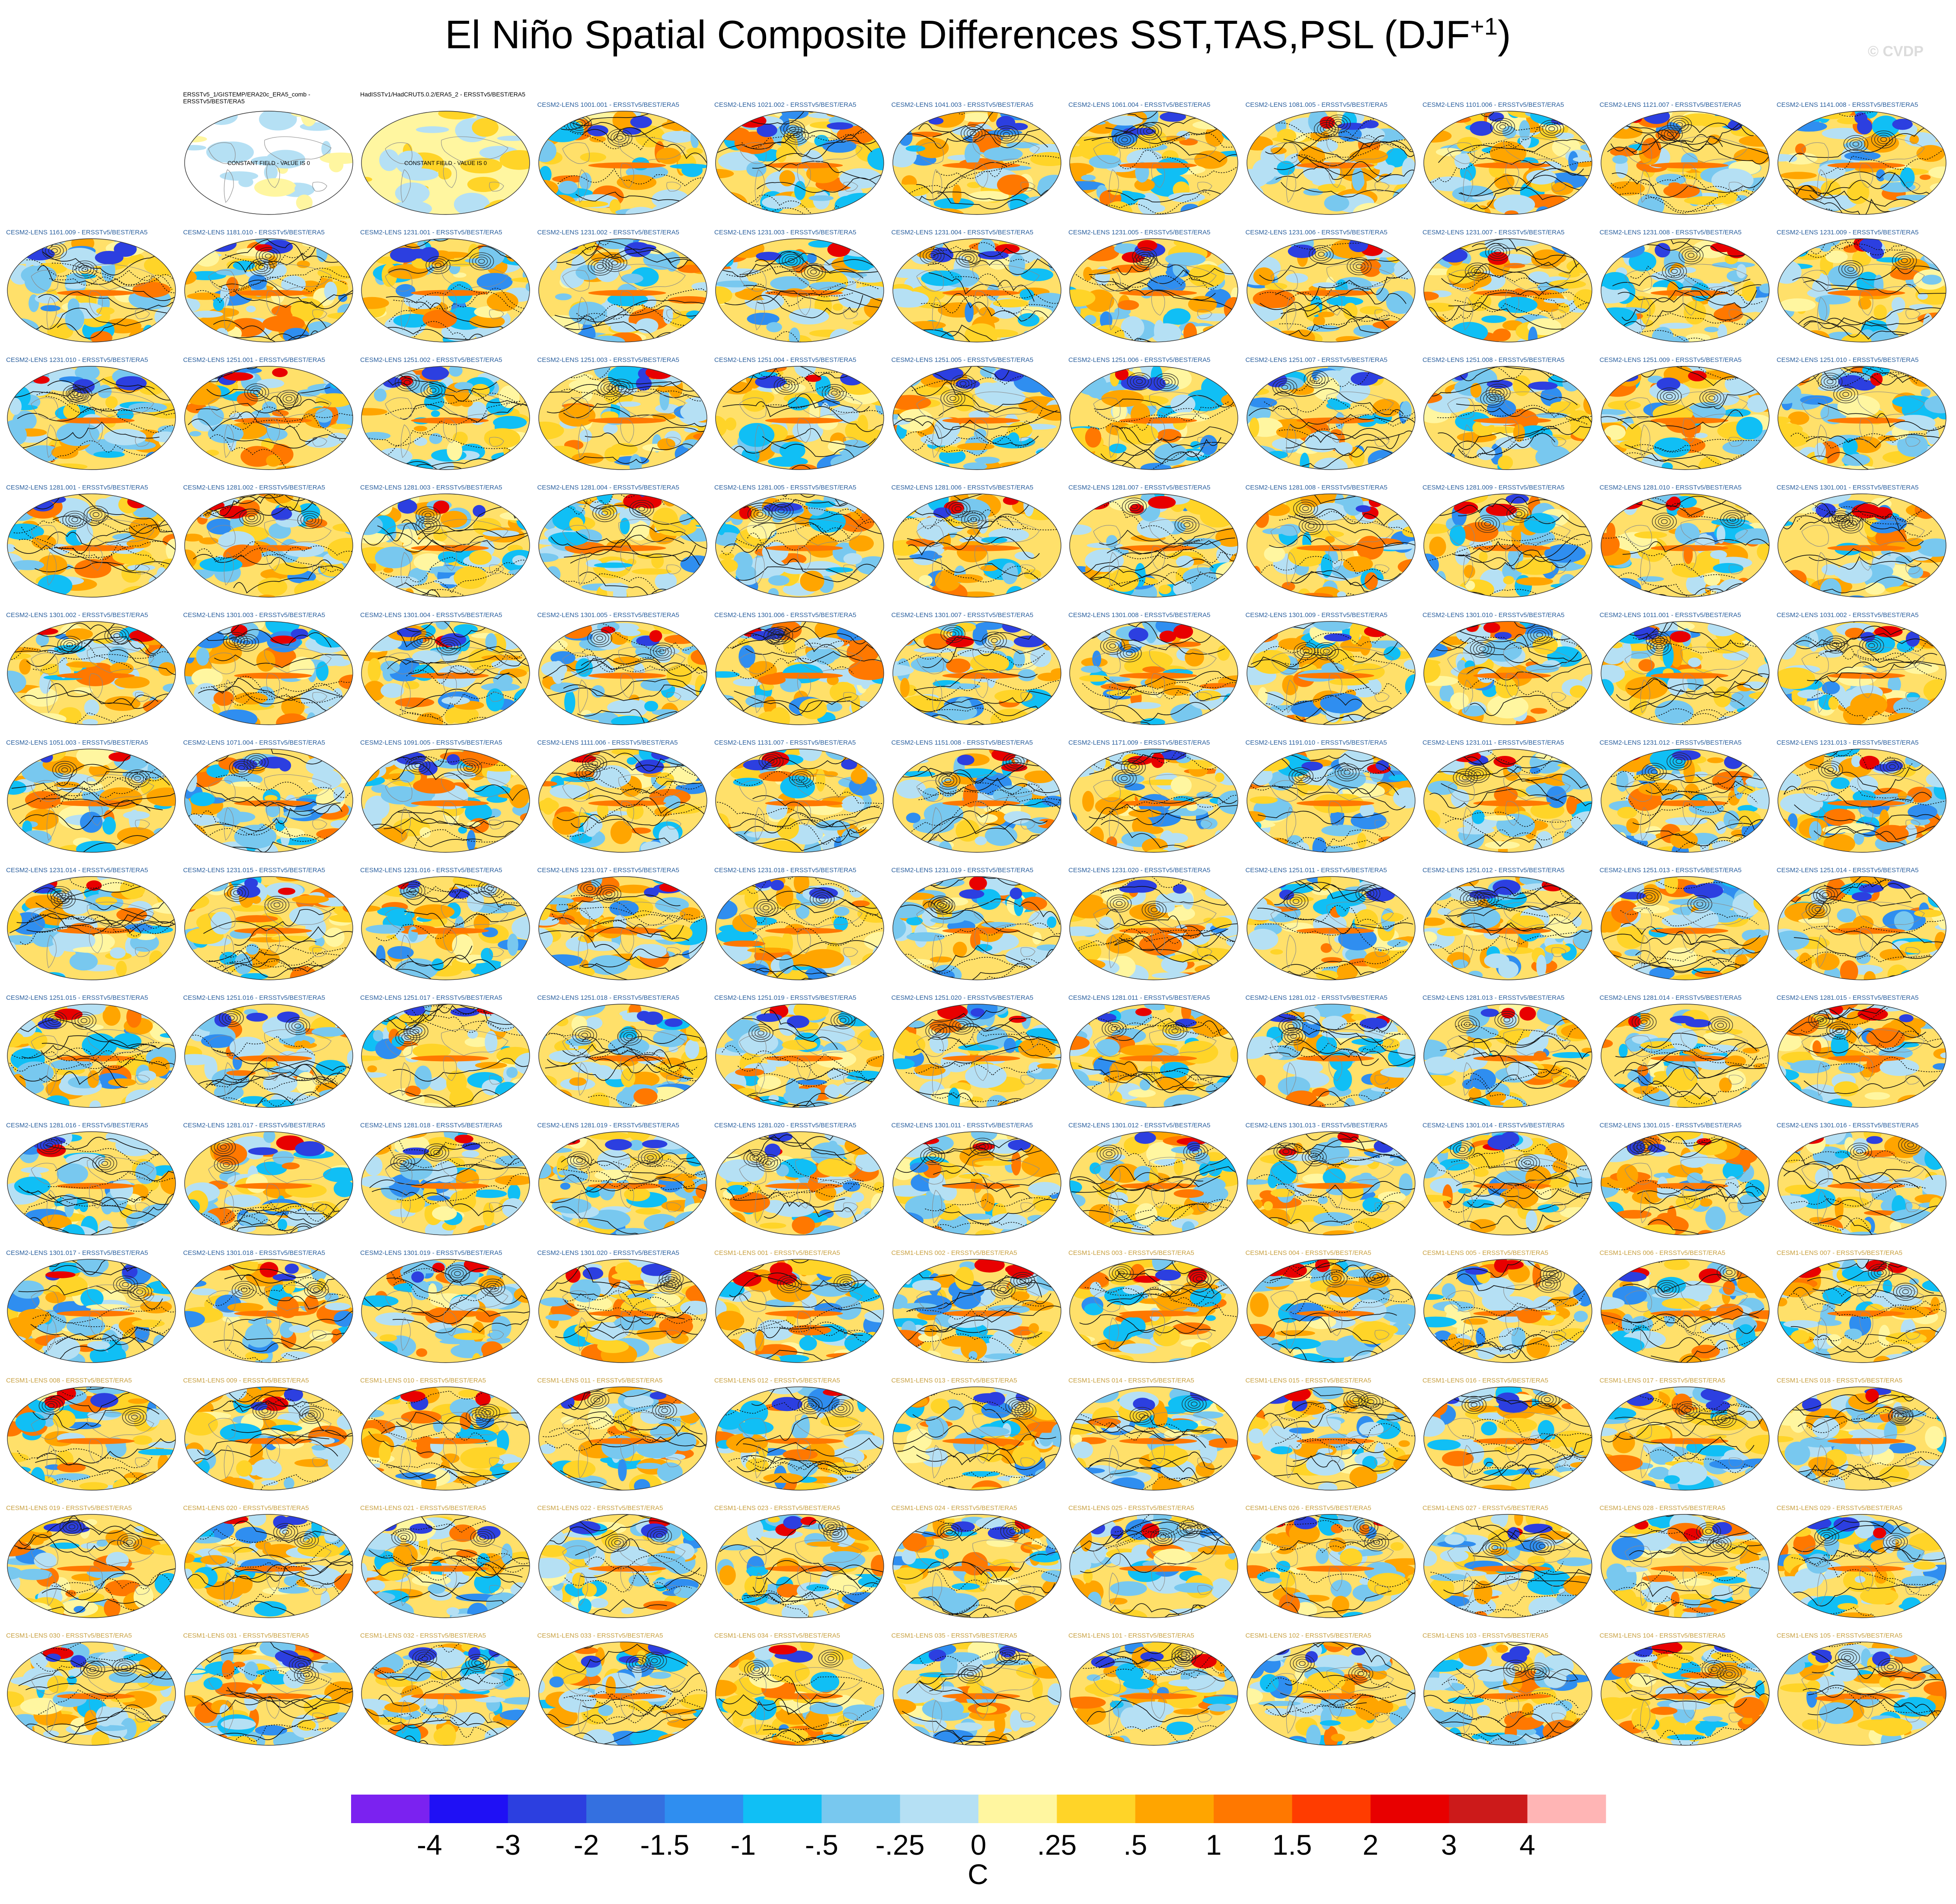 This screenshot has height=1904, width=1956. Describe the element at coordinates (91, 536) in the screenshot. I see `map-panel: CESM2-LENS 1281.001 - ERSSTv5/BEST/ERA5` at that location.